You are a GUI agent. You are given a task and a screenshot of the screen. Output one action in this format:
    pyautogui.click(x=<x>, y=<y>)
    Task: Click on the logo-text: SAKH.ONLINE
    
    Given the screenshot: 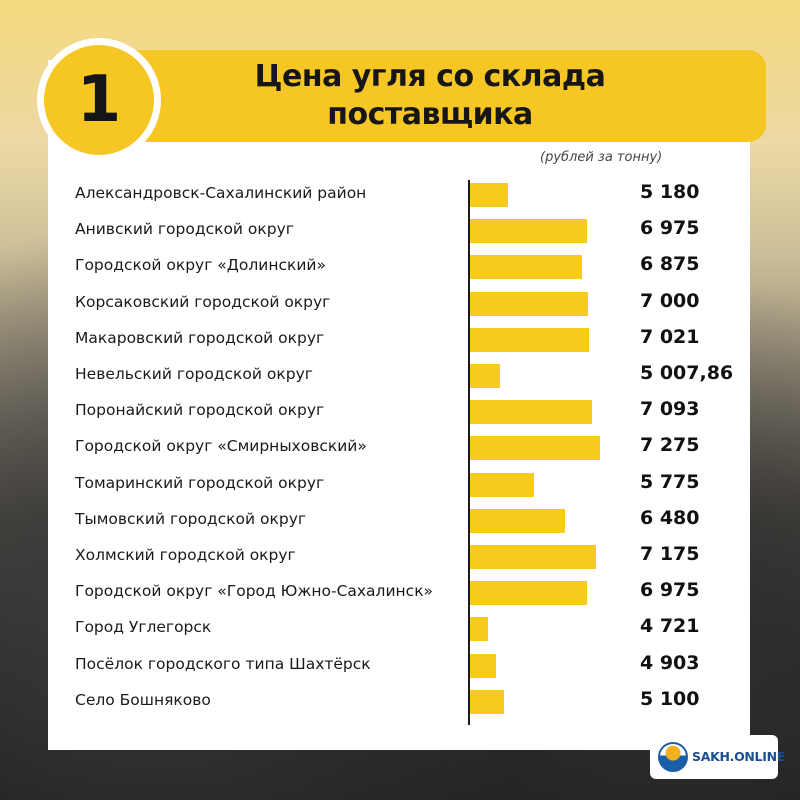 What is the action you would take?
    pyautogui.click(x=738, y=756)
    